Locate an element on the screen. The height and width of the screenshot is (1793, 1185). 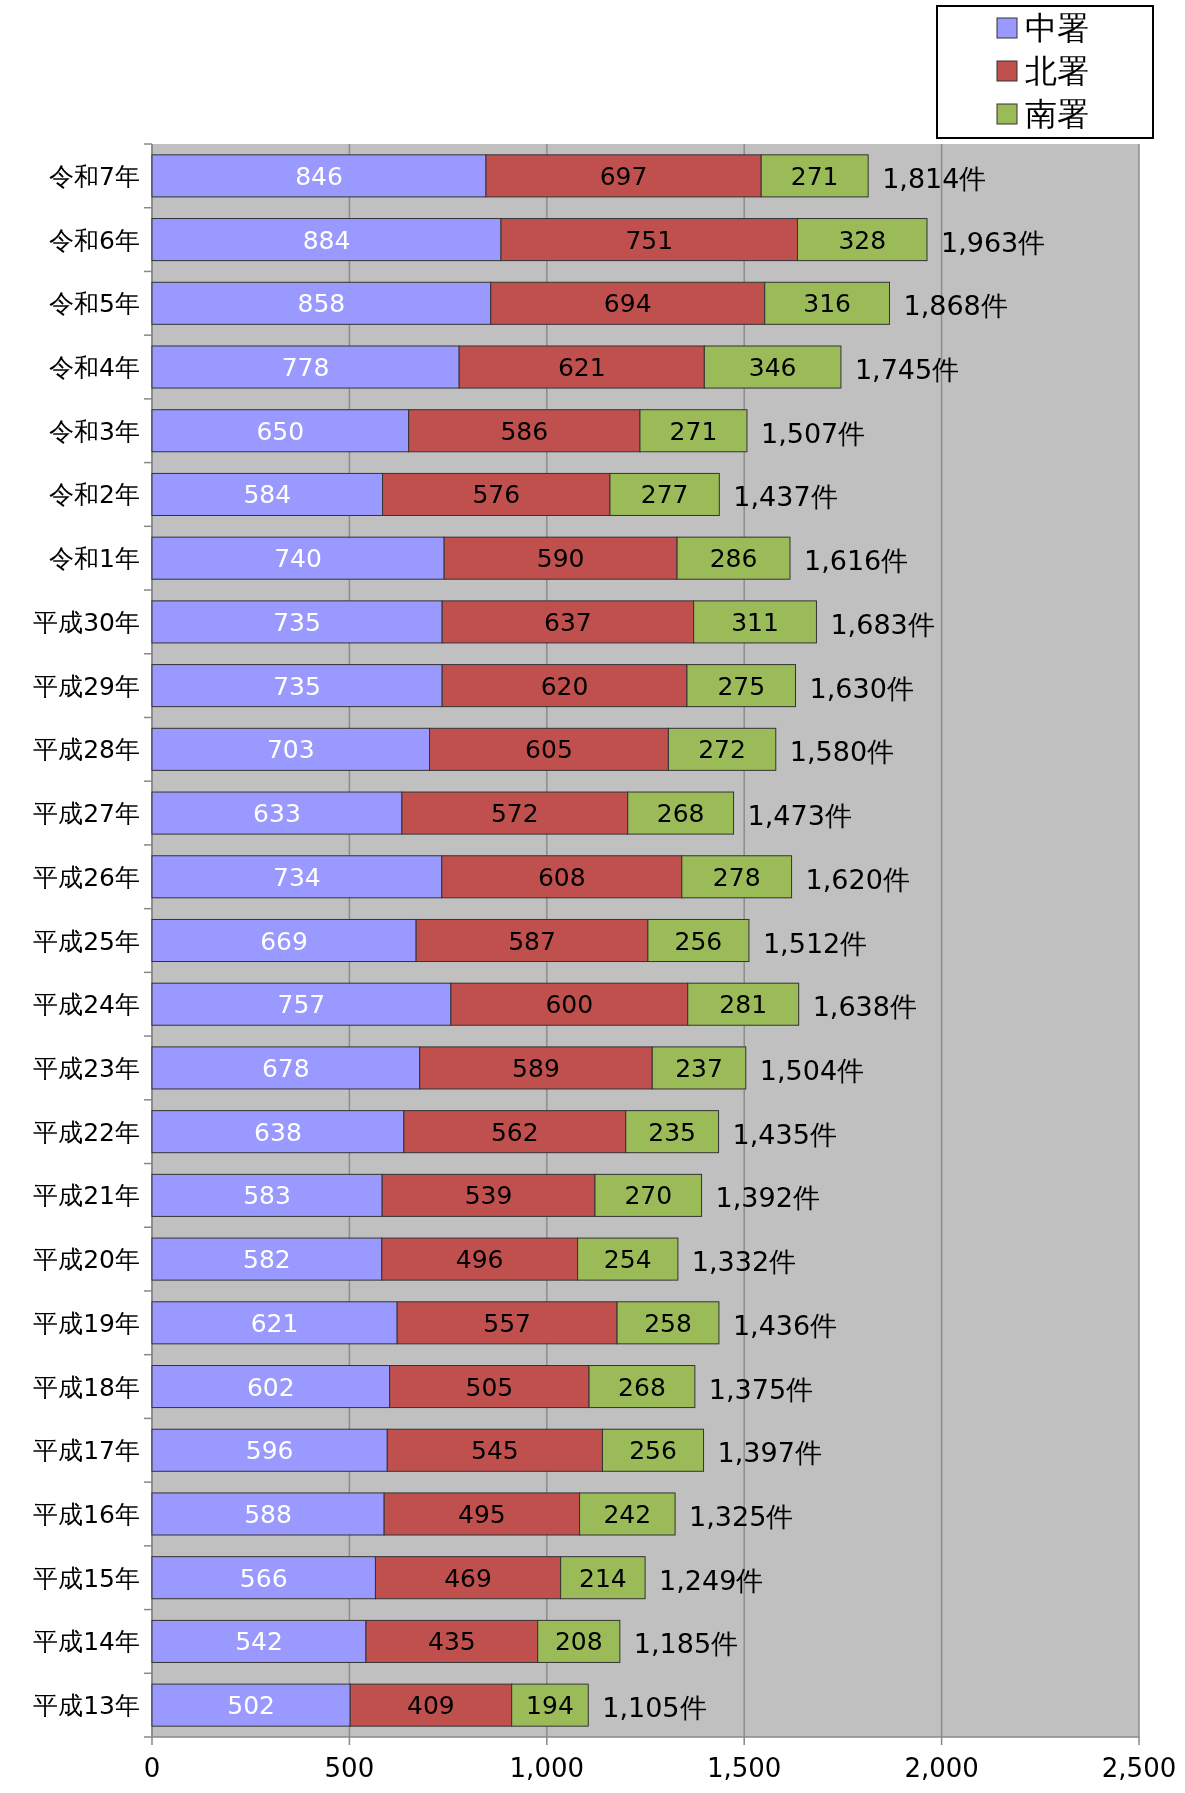
data-label: 650 is located at coordinates (280, 431).